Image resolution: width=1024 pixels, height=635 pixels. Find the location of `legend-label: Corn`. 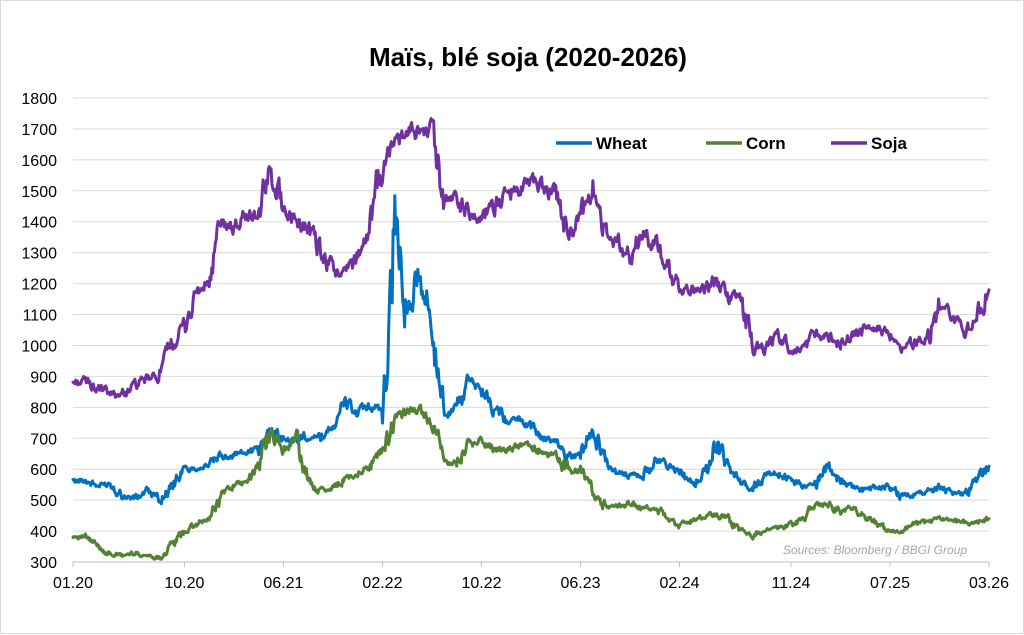

legend-label: Corn is located at coordinates (766, 143).